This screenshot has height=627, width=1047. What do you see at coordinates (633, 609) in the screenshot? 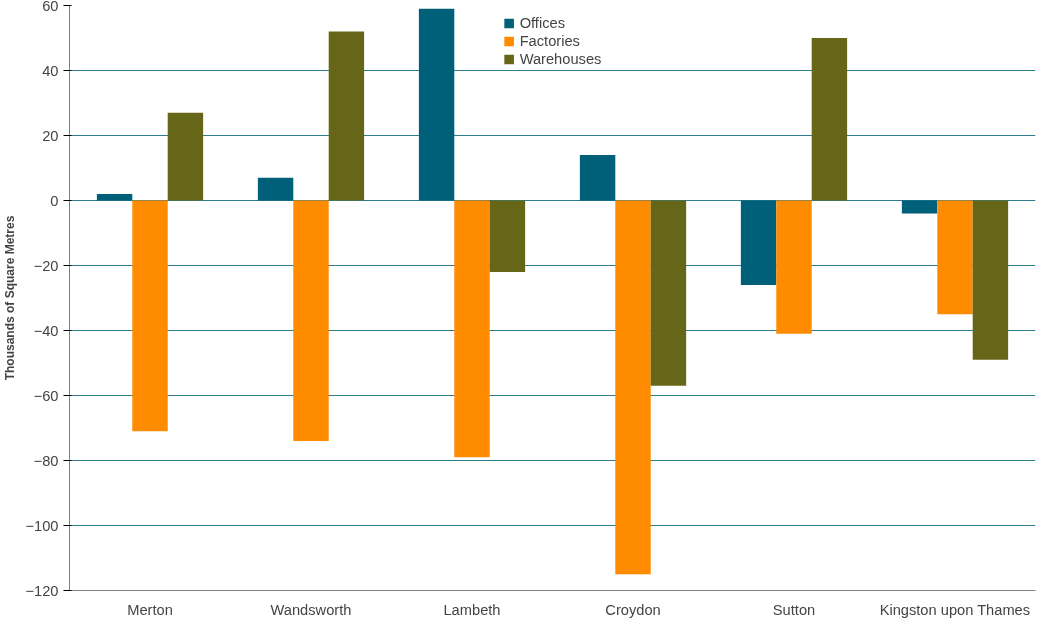
I see `x-tick-label: Croydon` at bounding box center [633, 609].